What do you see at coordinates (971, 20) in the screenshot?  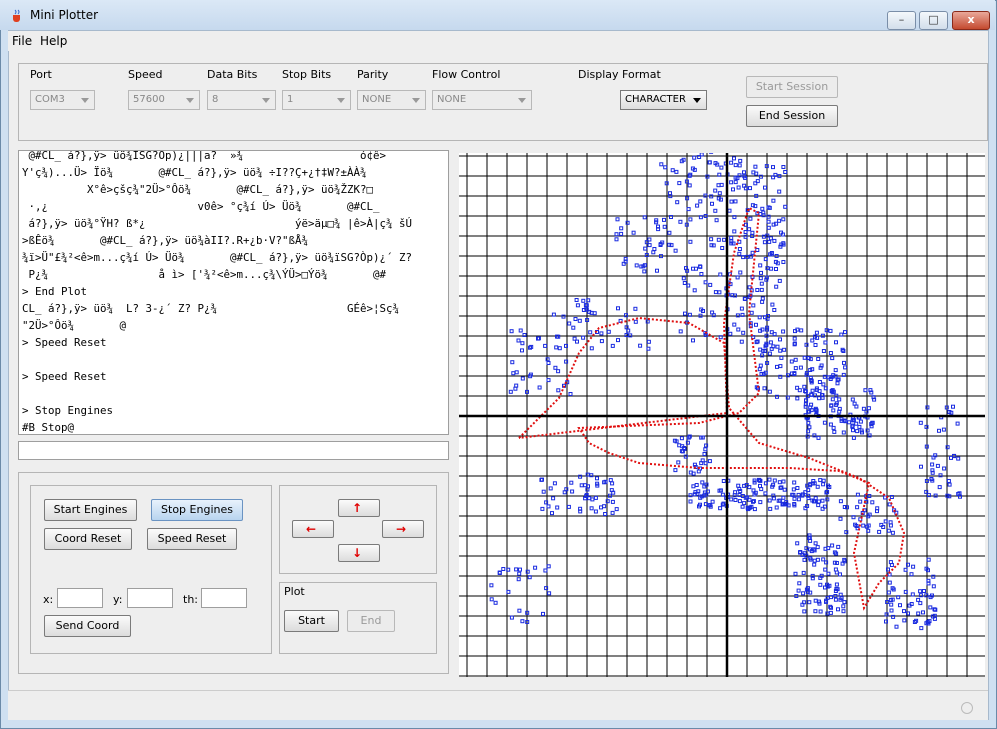 I see `close-button: x` at bounding box center [971, 20].